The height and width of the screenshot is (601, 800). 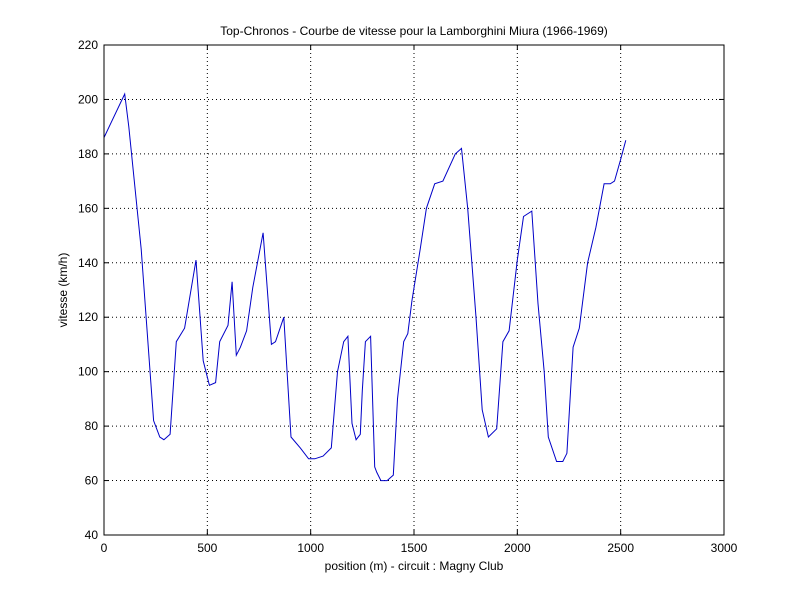 What do you see at coordinates (88, 317) in the screenshot?
I see `y-tick-label: 120` at bounding box center [88, 317].